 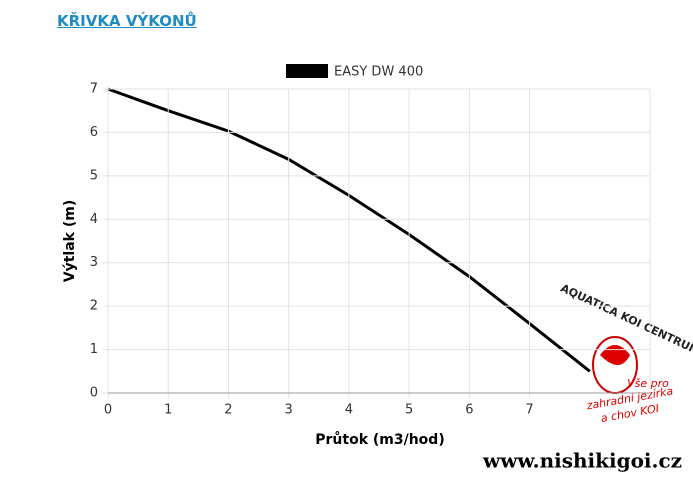 What do you see at coordinates (648, 383) in the screenshot?
I see `slogan: Vše pro` at bounding box center [648, 383].